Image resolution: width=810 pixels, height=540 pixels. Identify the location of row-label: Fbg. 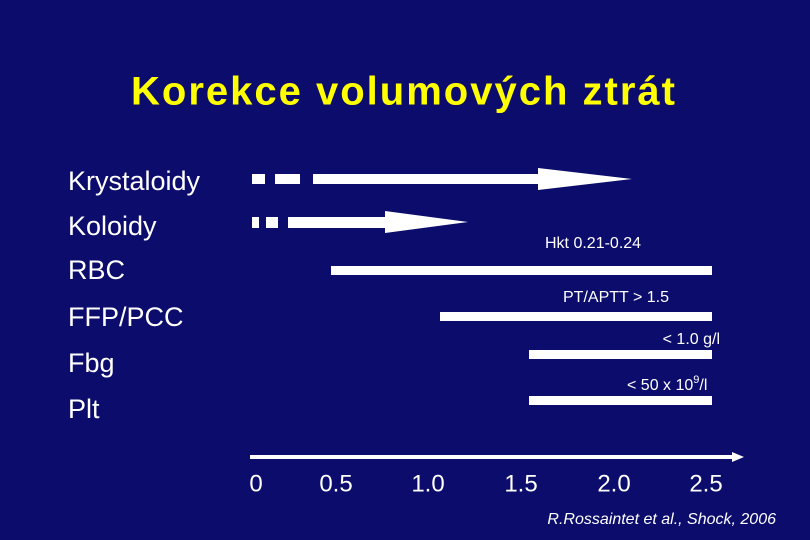
(91, 363).